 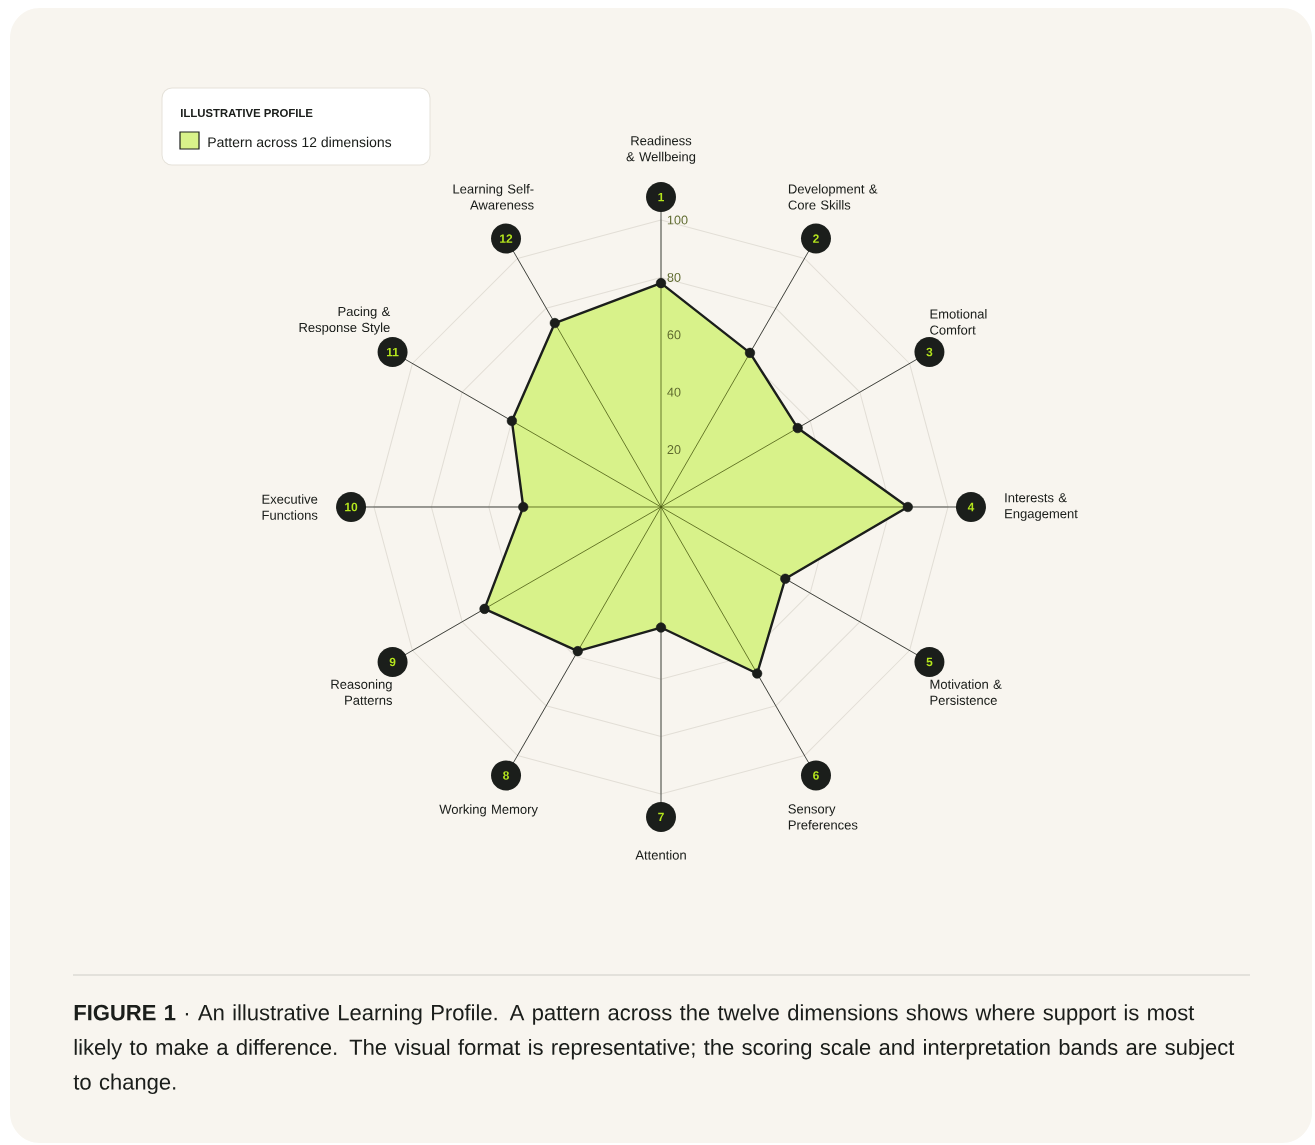 What do you see at coordinates (674, 277) in the screenshot?
I see `y-tick-label: 80` at bounding box center [674, 277].